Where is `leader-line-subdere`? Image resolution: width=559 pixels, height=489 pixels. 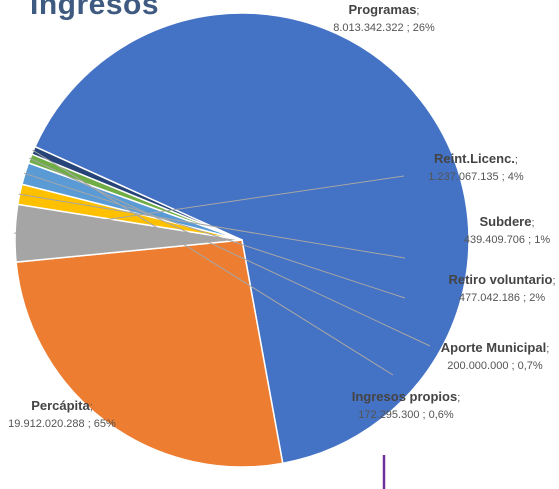 leader-line-subdere is located at coordinates (212, 226).